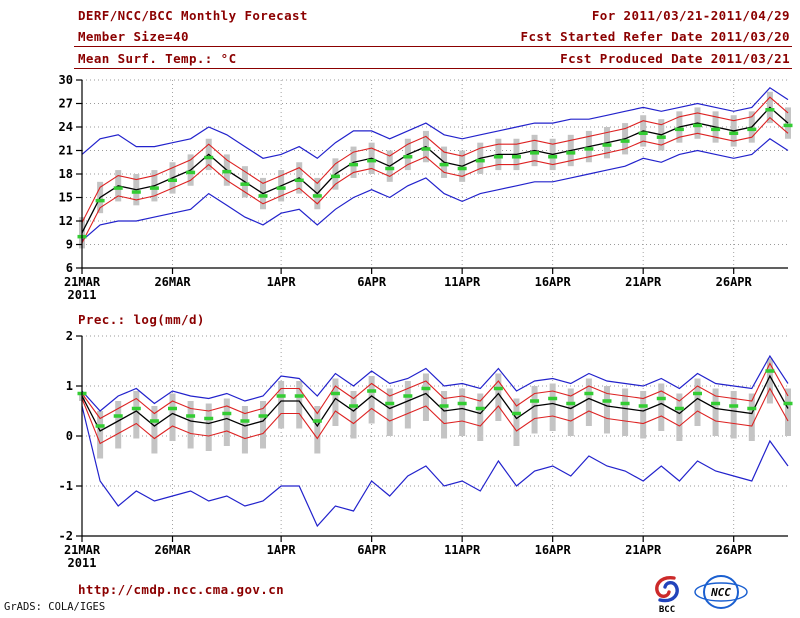 This screenshot has width=800, height=618. I want to click on svg-text: 0, so click(69, 436).